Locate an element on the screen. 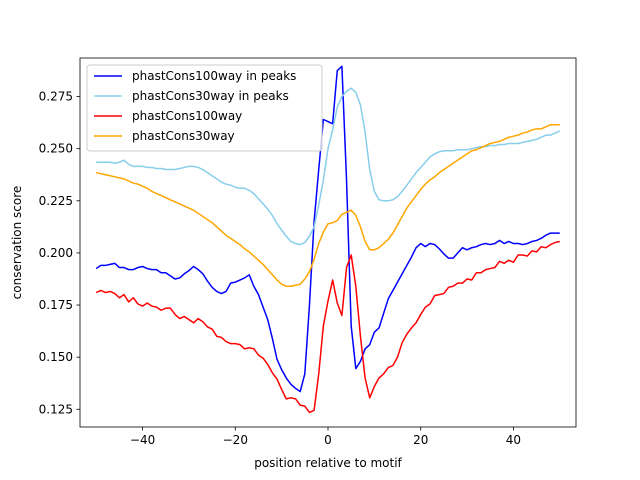  x-tick-label: −20 is located at coordinates (235, 440).